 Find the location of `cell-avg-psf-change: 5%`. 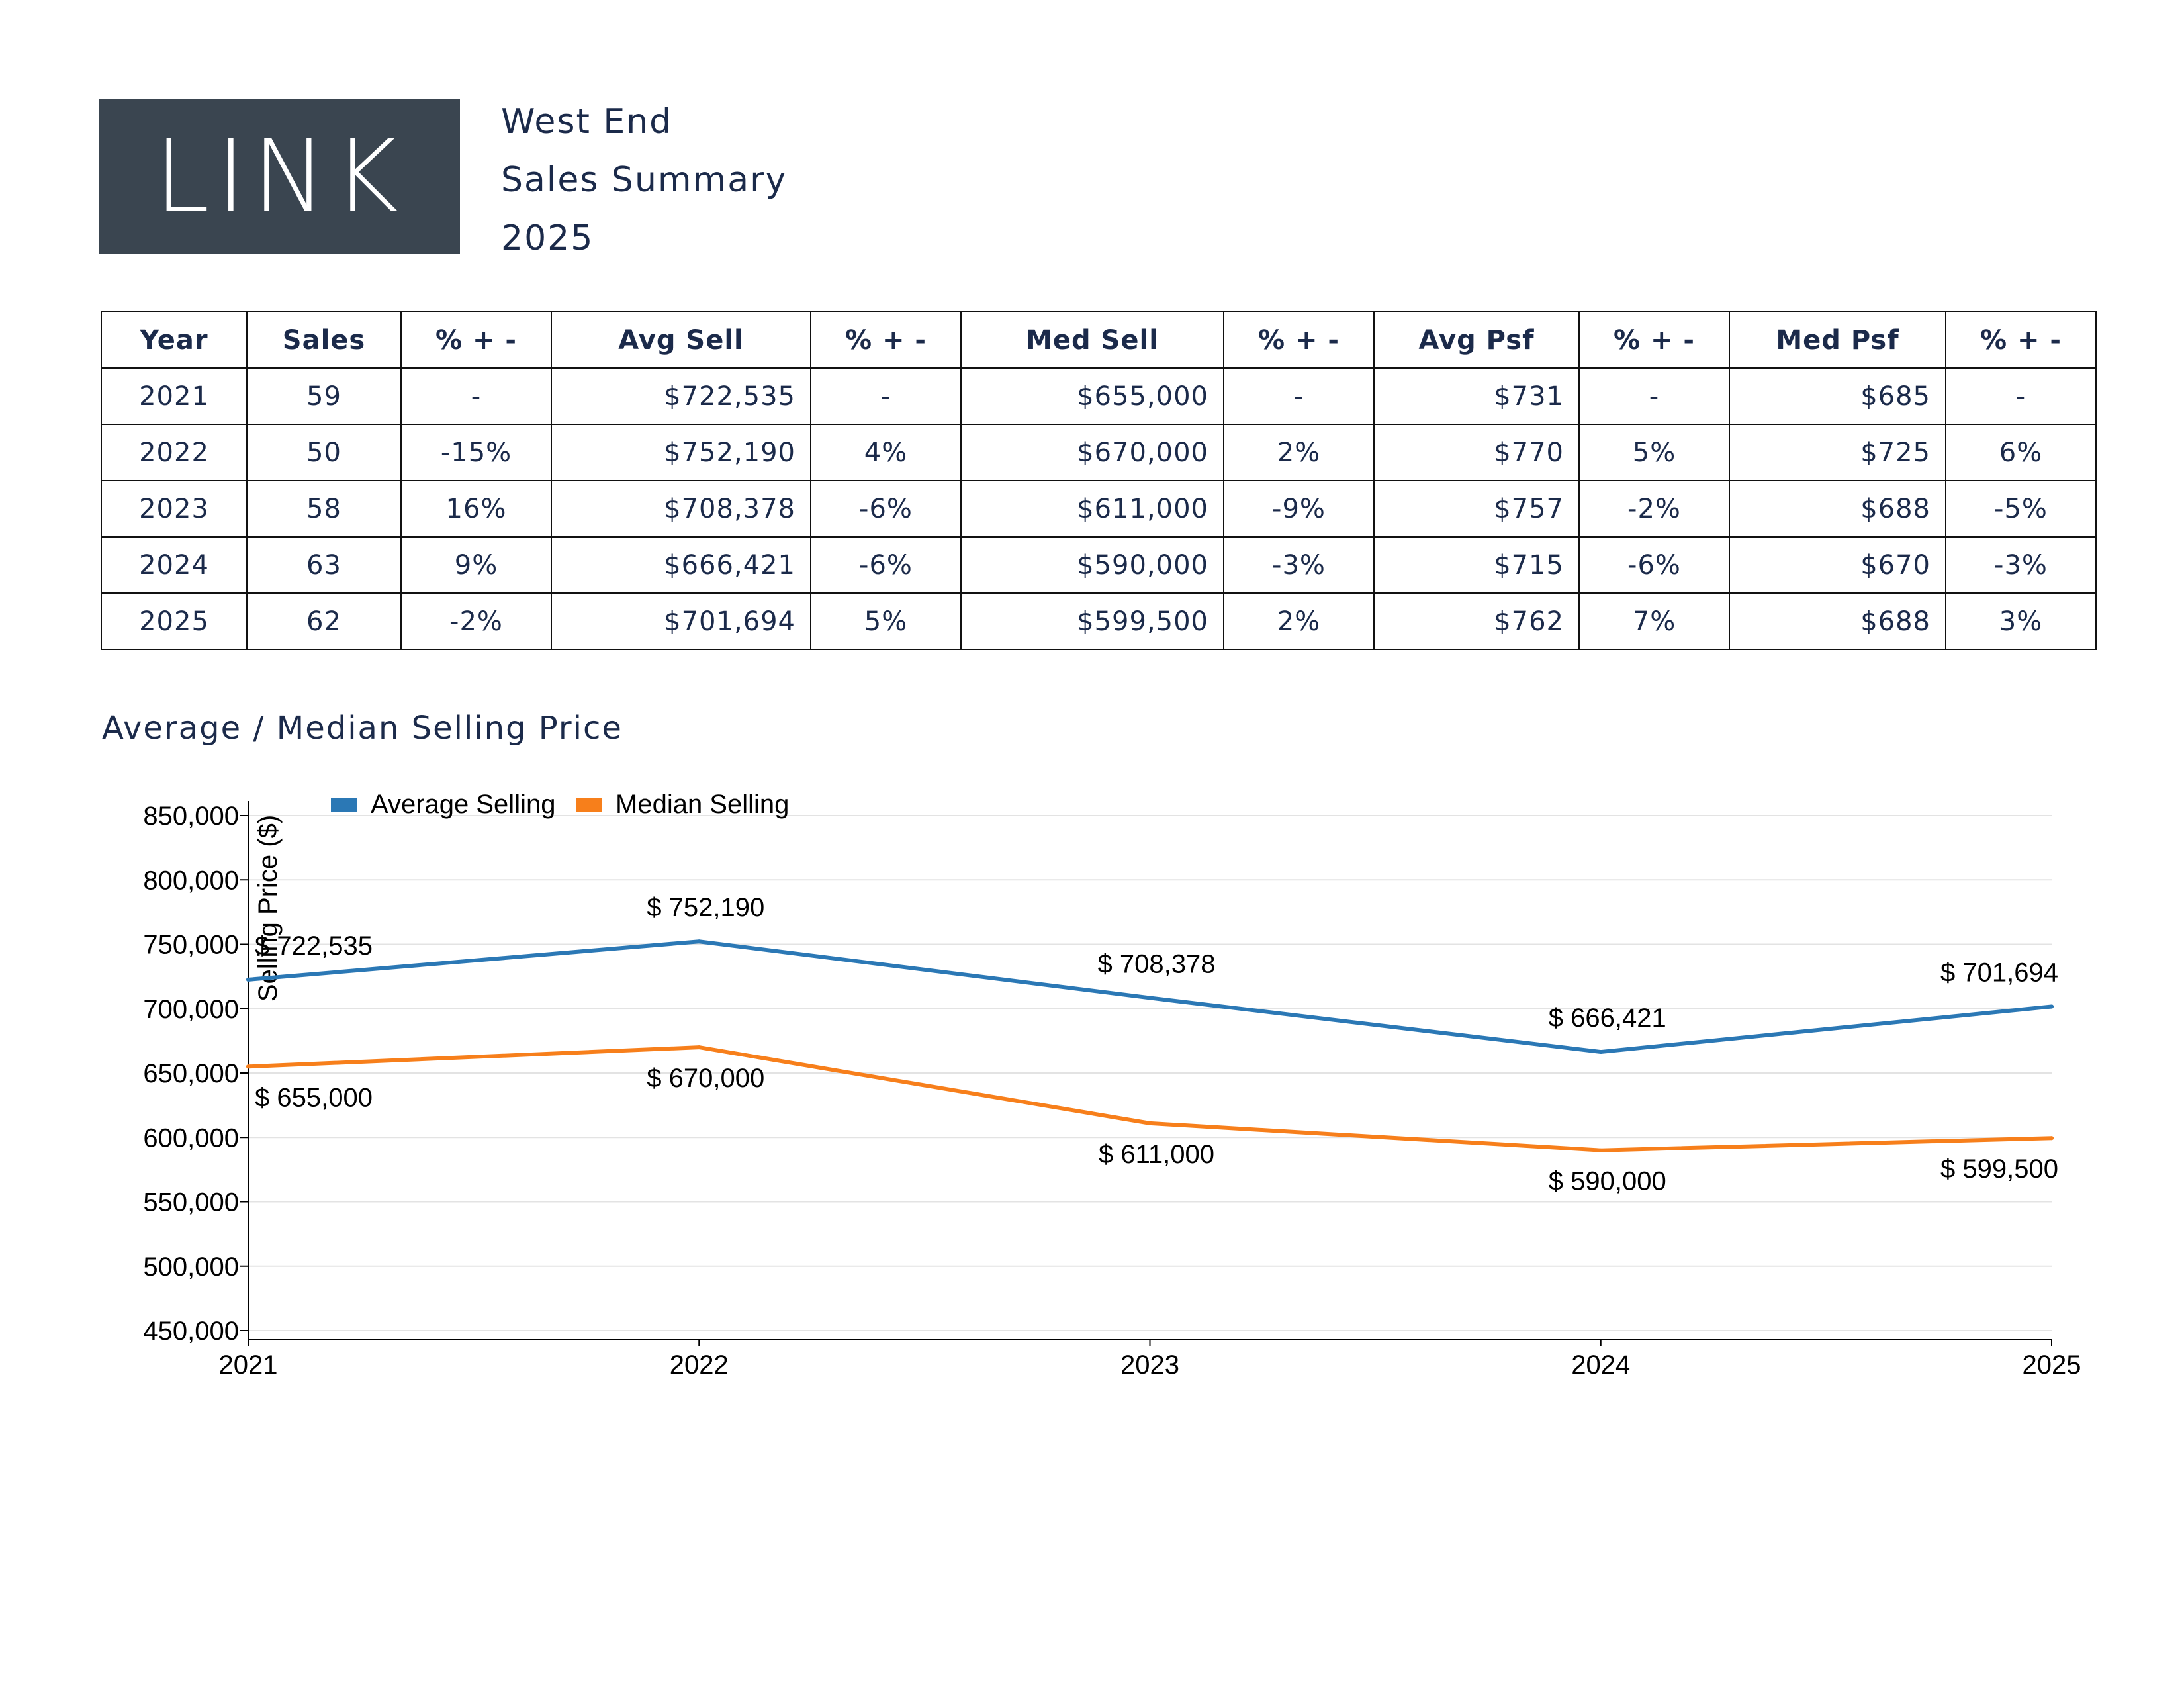

cell-avg-psf-change: 5% is located at coordinates (1654, 452).